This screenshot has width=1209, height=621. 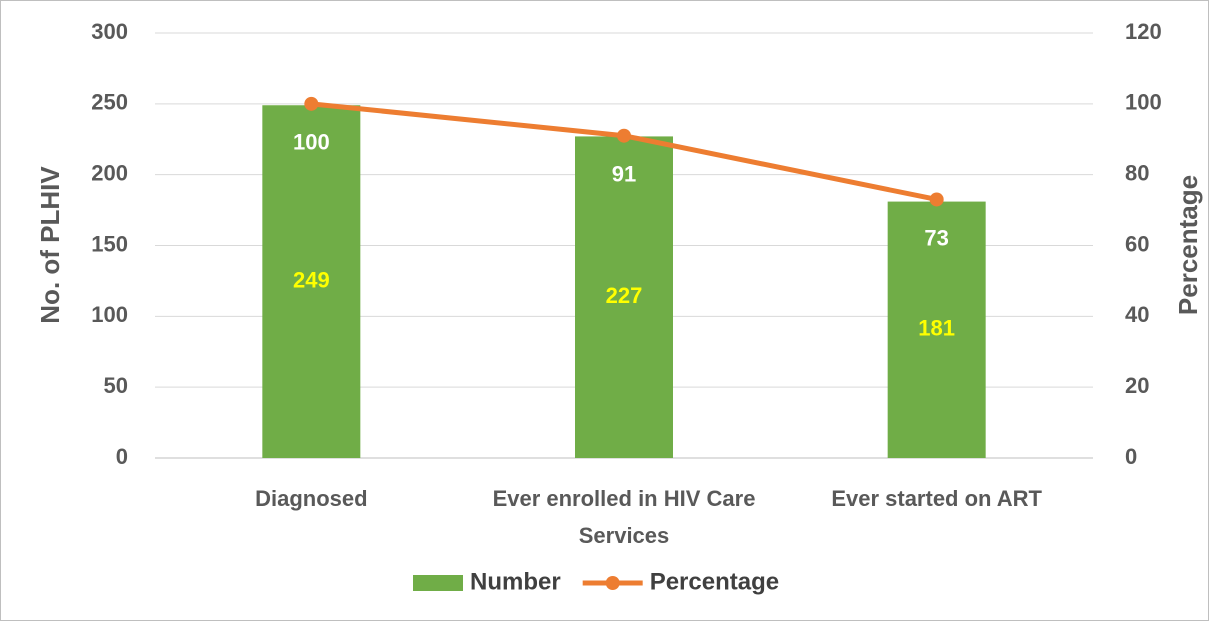 What do you see at coordinates (515, 581) in the screenshot?
I see `legend-label: Number` at bounding box center [515, 581].